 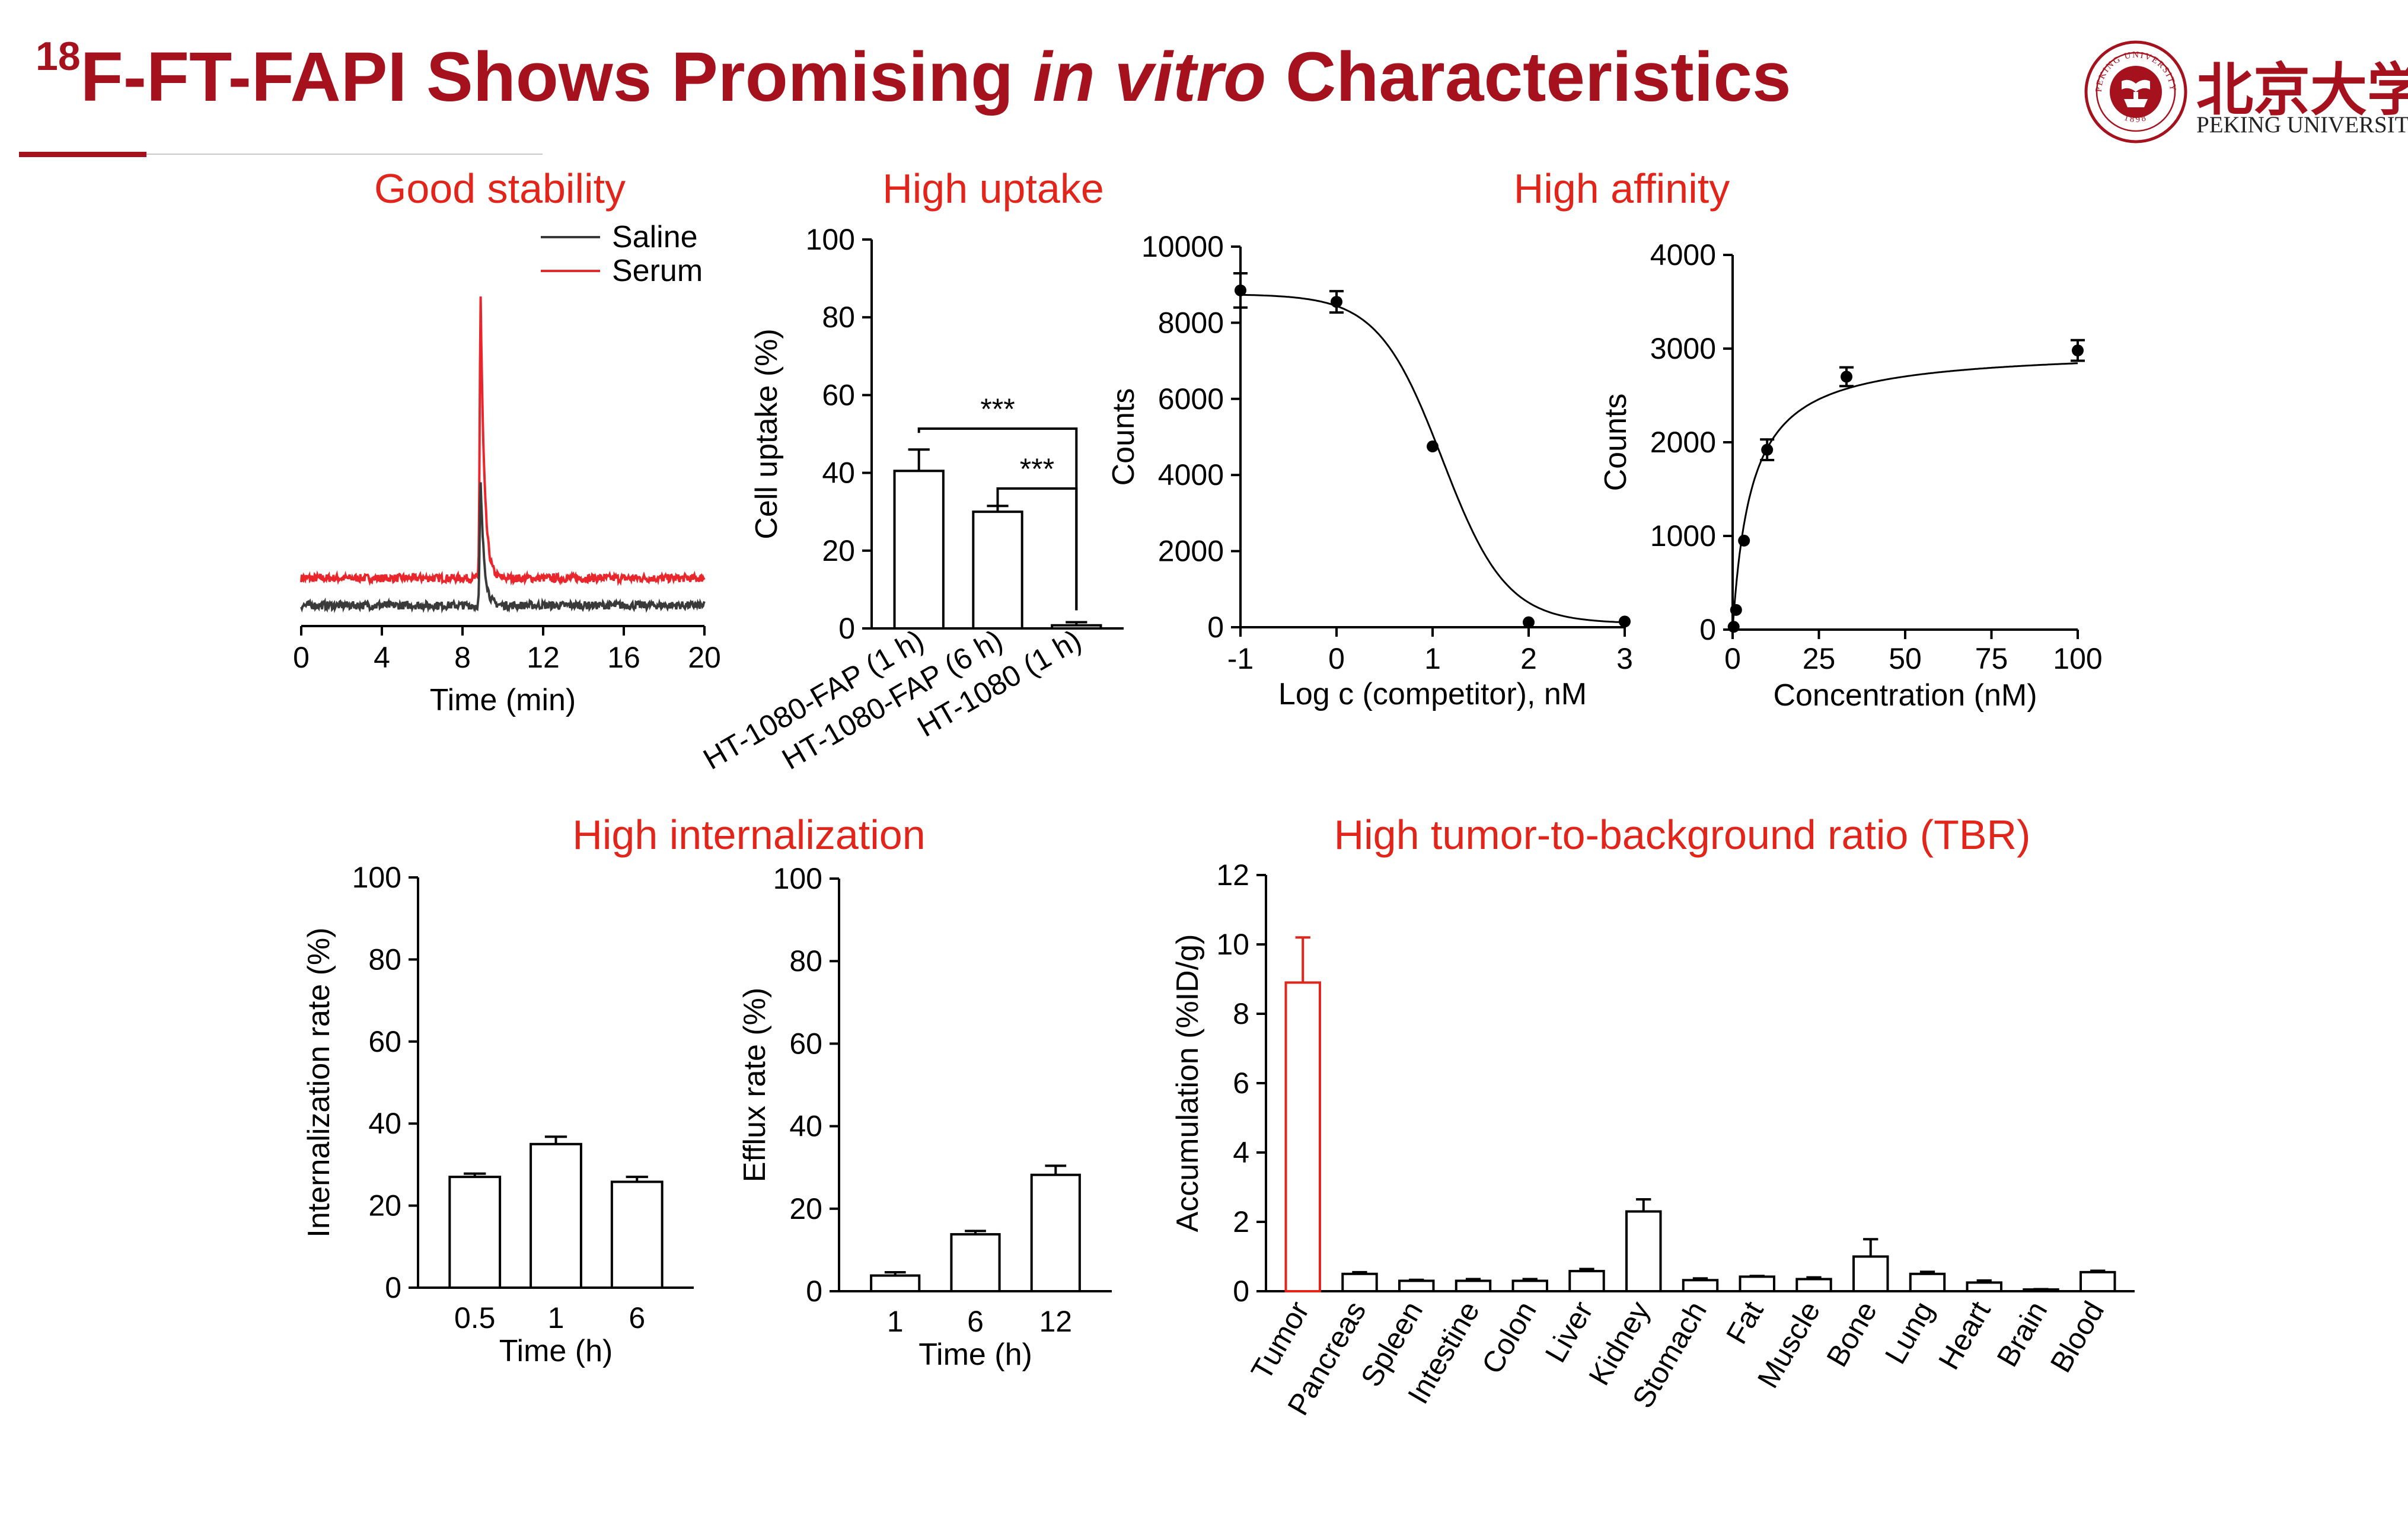 I want to click on competition-y-axis-label: Counts, so click(x=1123, y=437).